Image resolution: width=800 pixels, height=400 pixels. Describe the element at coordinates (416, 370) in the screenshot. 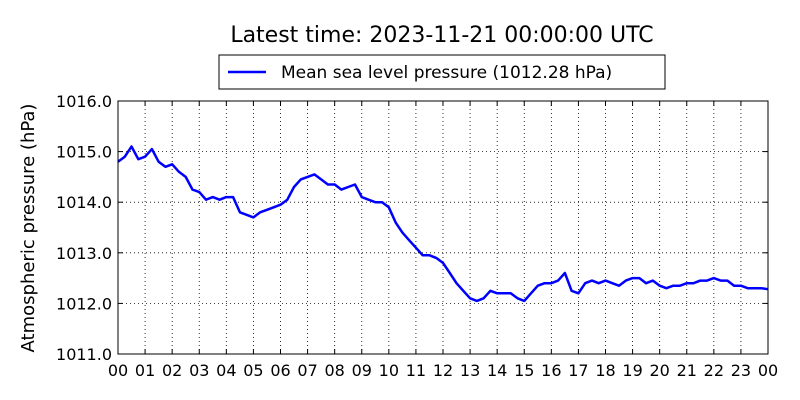

I see `x-tick-label: 11` at that location.